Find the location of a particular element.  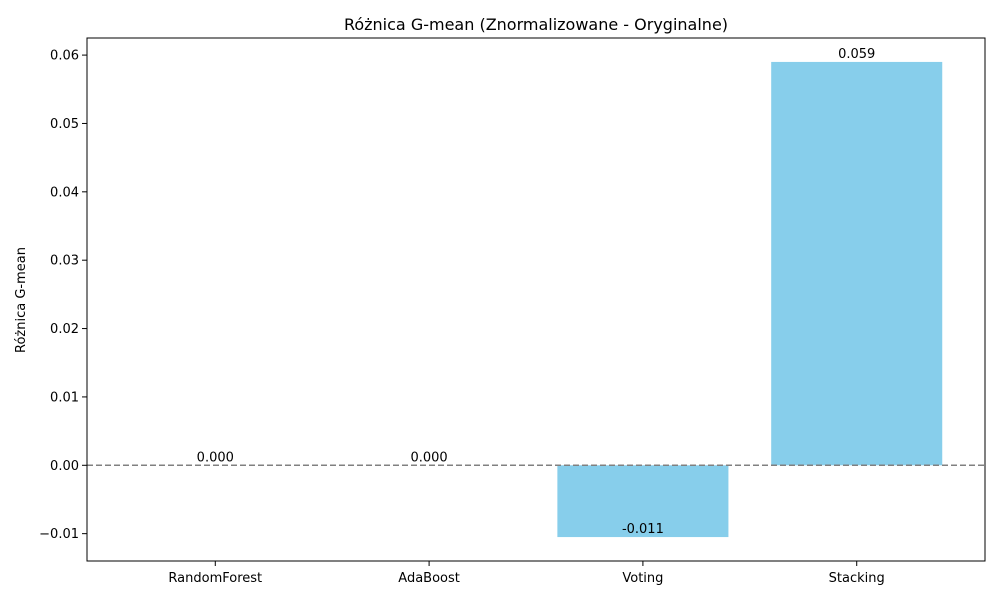

y-tick-label: 0.05 is located at coordinates (64, 124).